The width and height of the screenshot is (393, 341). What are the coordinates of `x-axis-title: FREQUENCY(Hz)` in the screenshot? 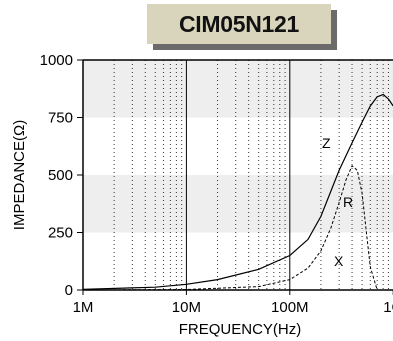 It's located at (240, 329).